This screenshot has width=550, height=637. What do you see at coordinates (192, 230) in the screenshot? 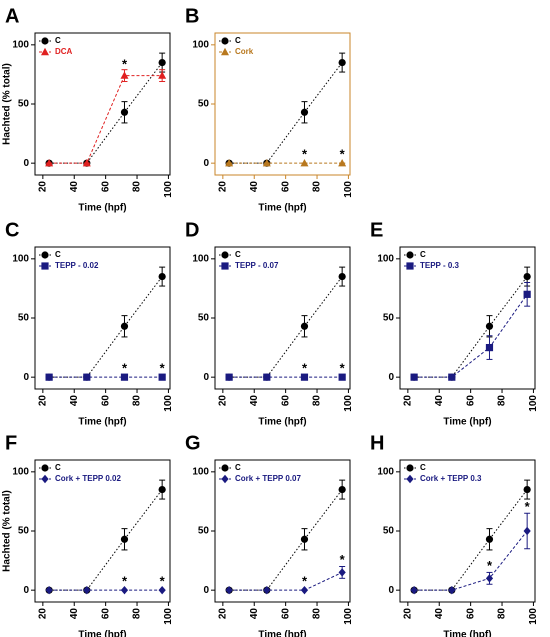
I see `panel-label: D` at bounding box center [192, 230].